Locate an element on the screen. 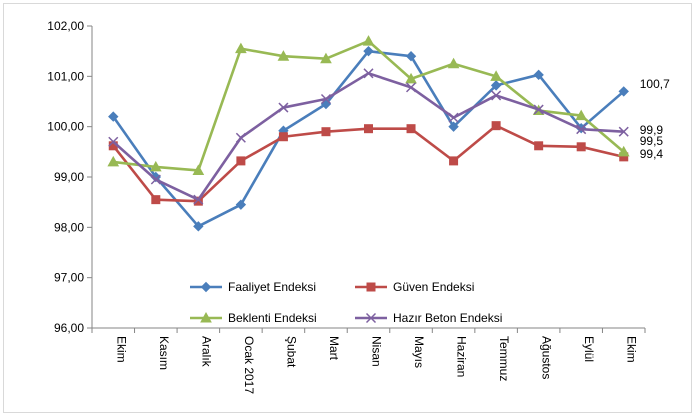  y-tick-label: 100,00 is located at coordinates (65, 127).